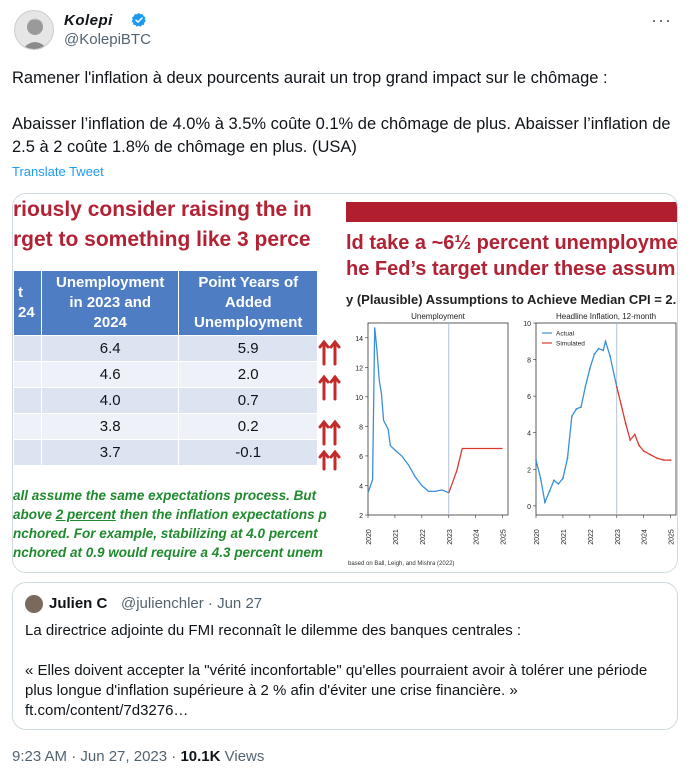  Describe the element at coordinates (511, 269) in the screenshot. I see `slide-headline: he Fed’s target under these assum` at that location.